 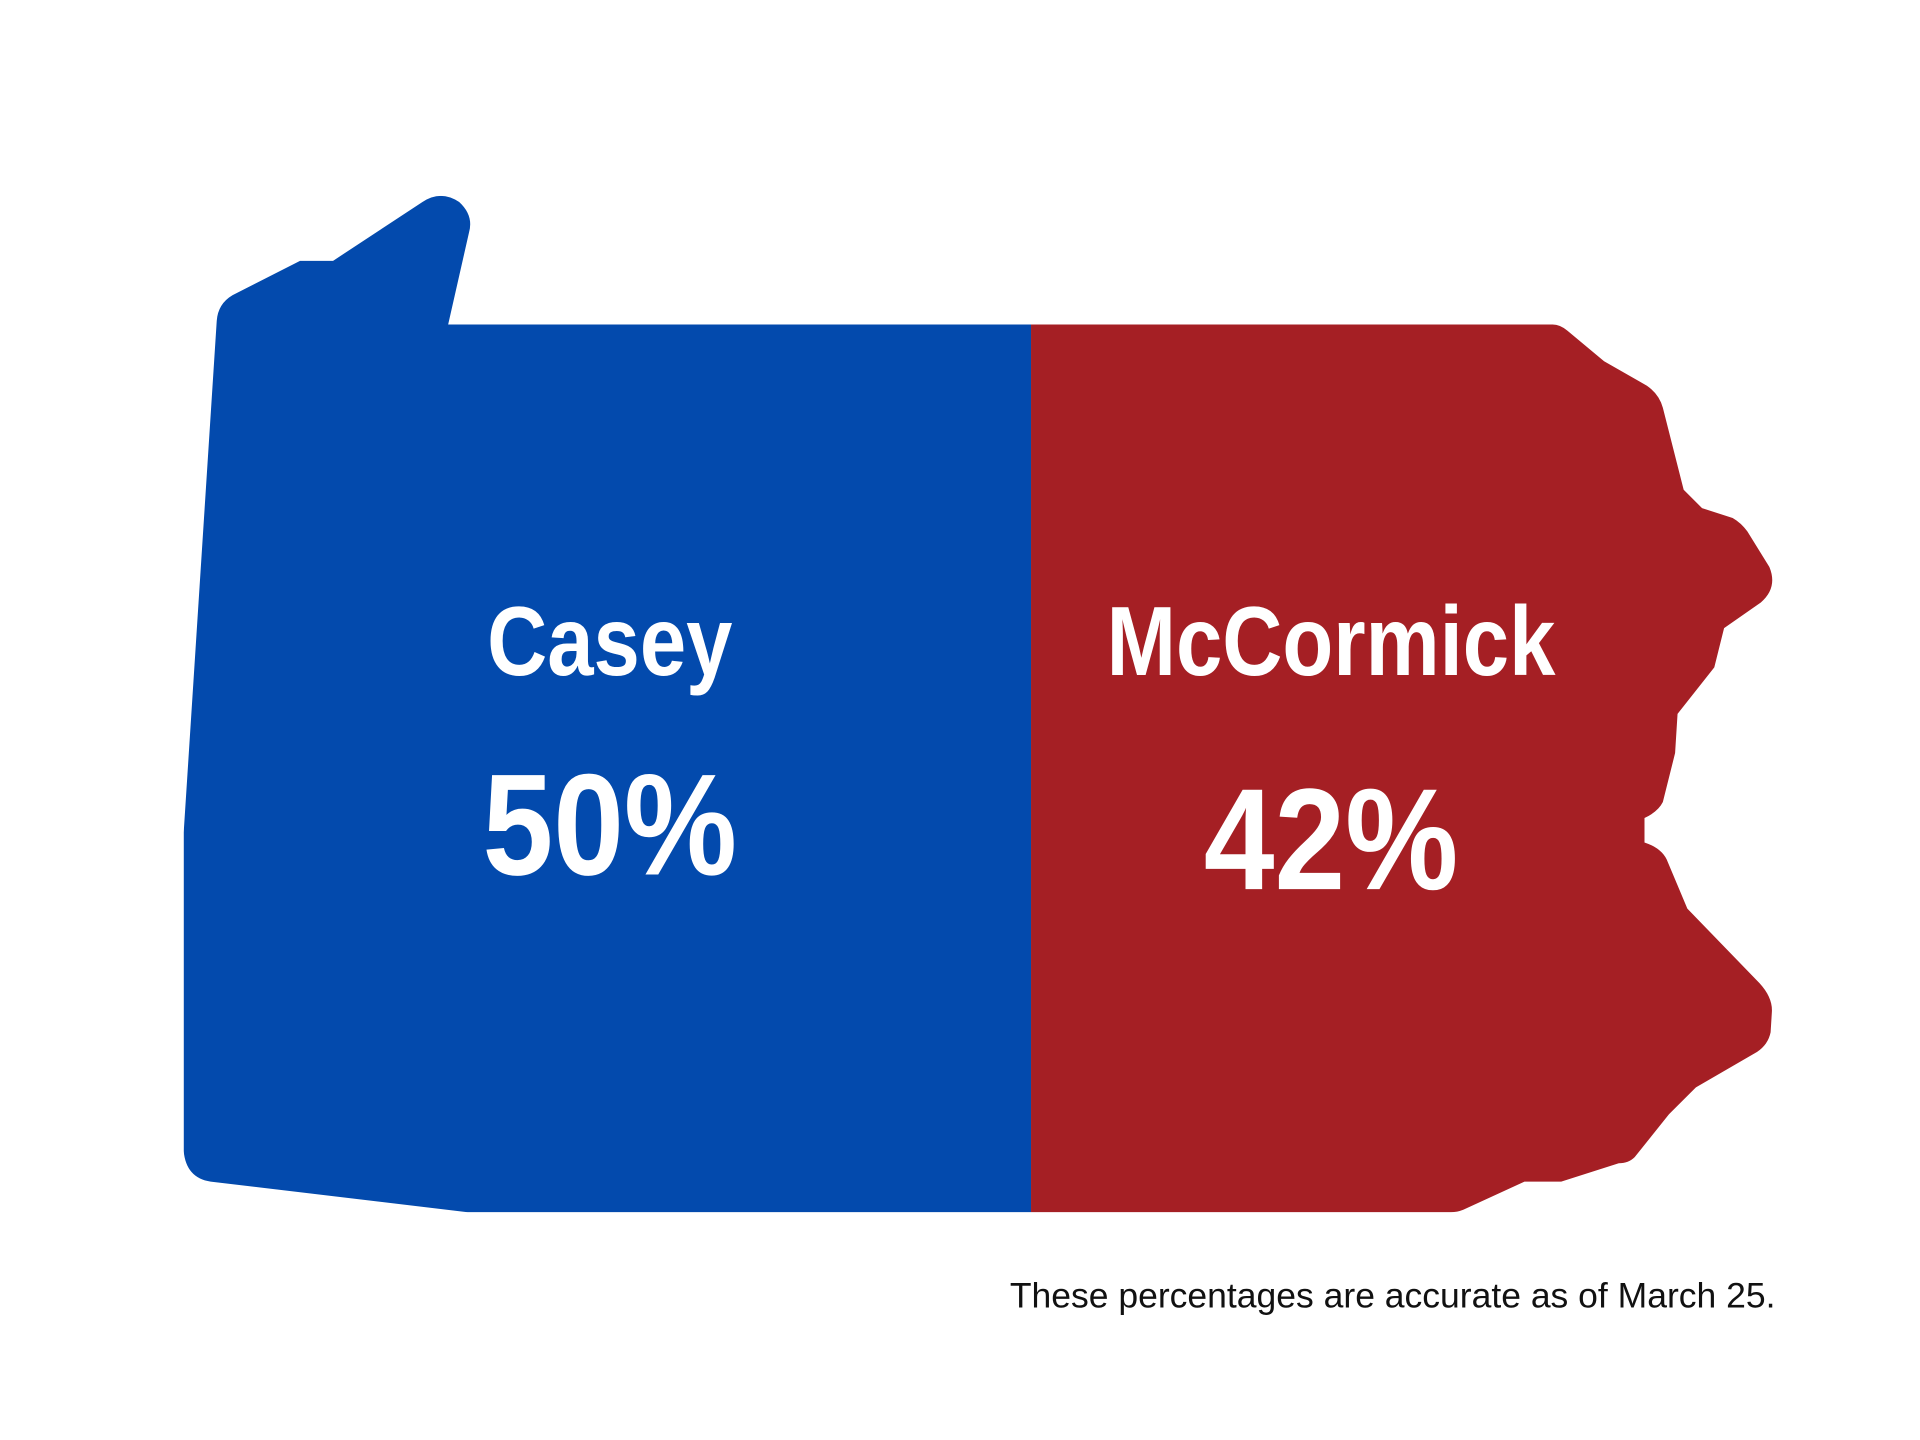 I want to click on candidate-name: Casey, so click(x=610, y=642).